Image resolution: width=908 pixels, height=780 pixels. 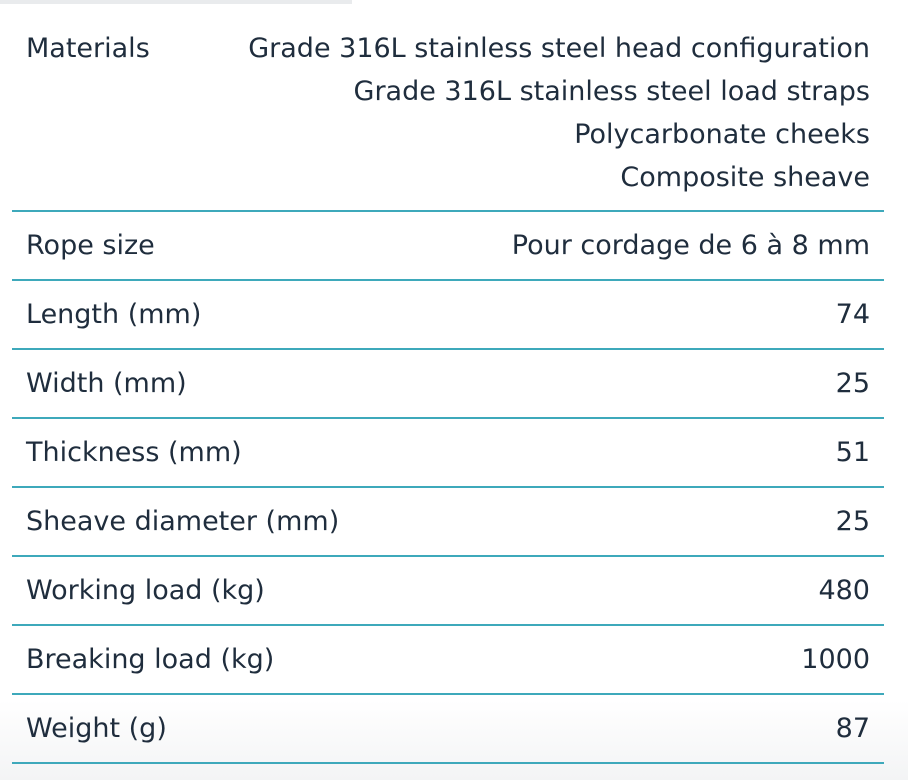 I want to click on label-text: Weight (g), so click(x=96, y=728).